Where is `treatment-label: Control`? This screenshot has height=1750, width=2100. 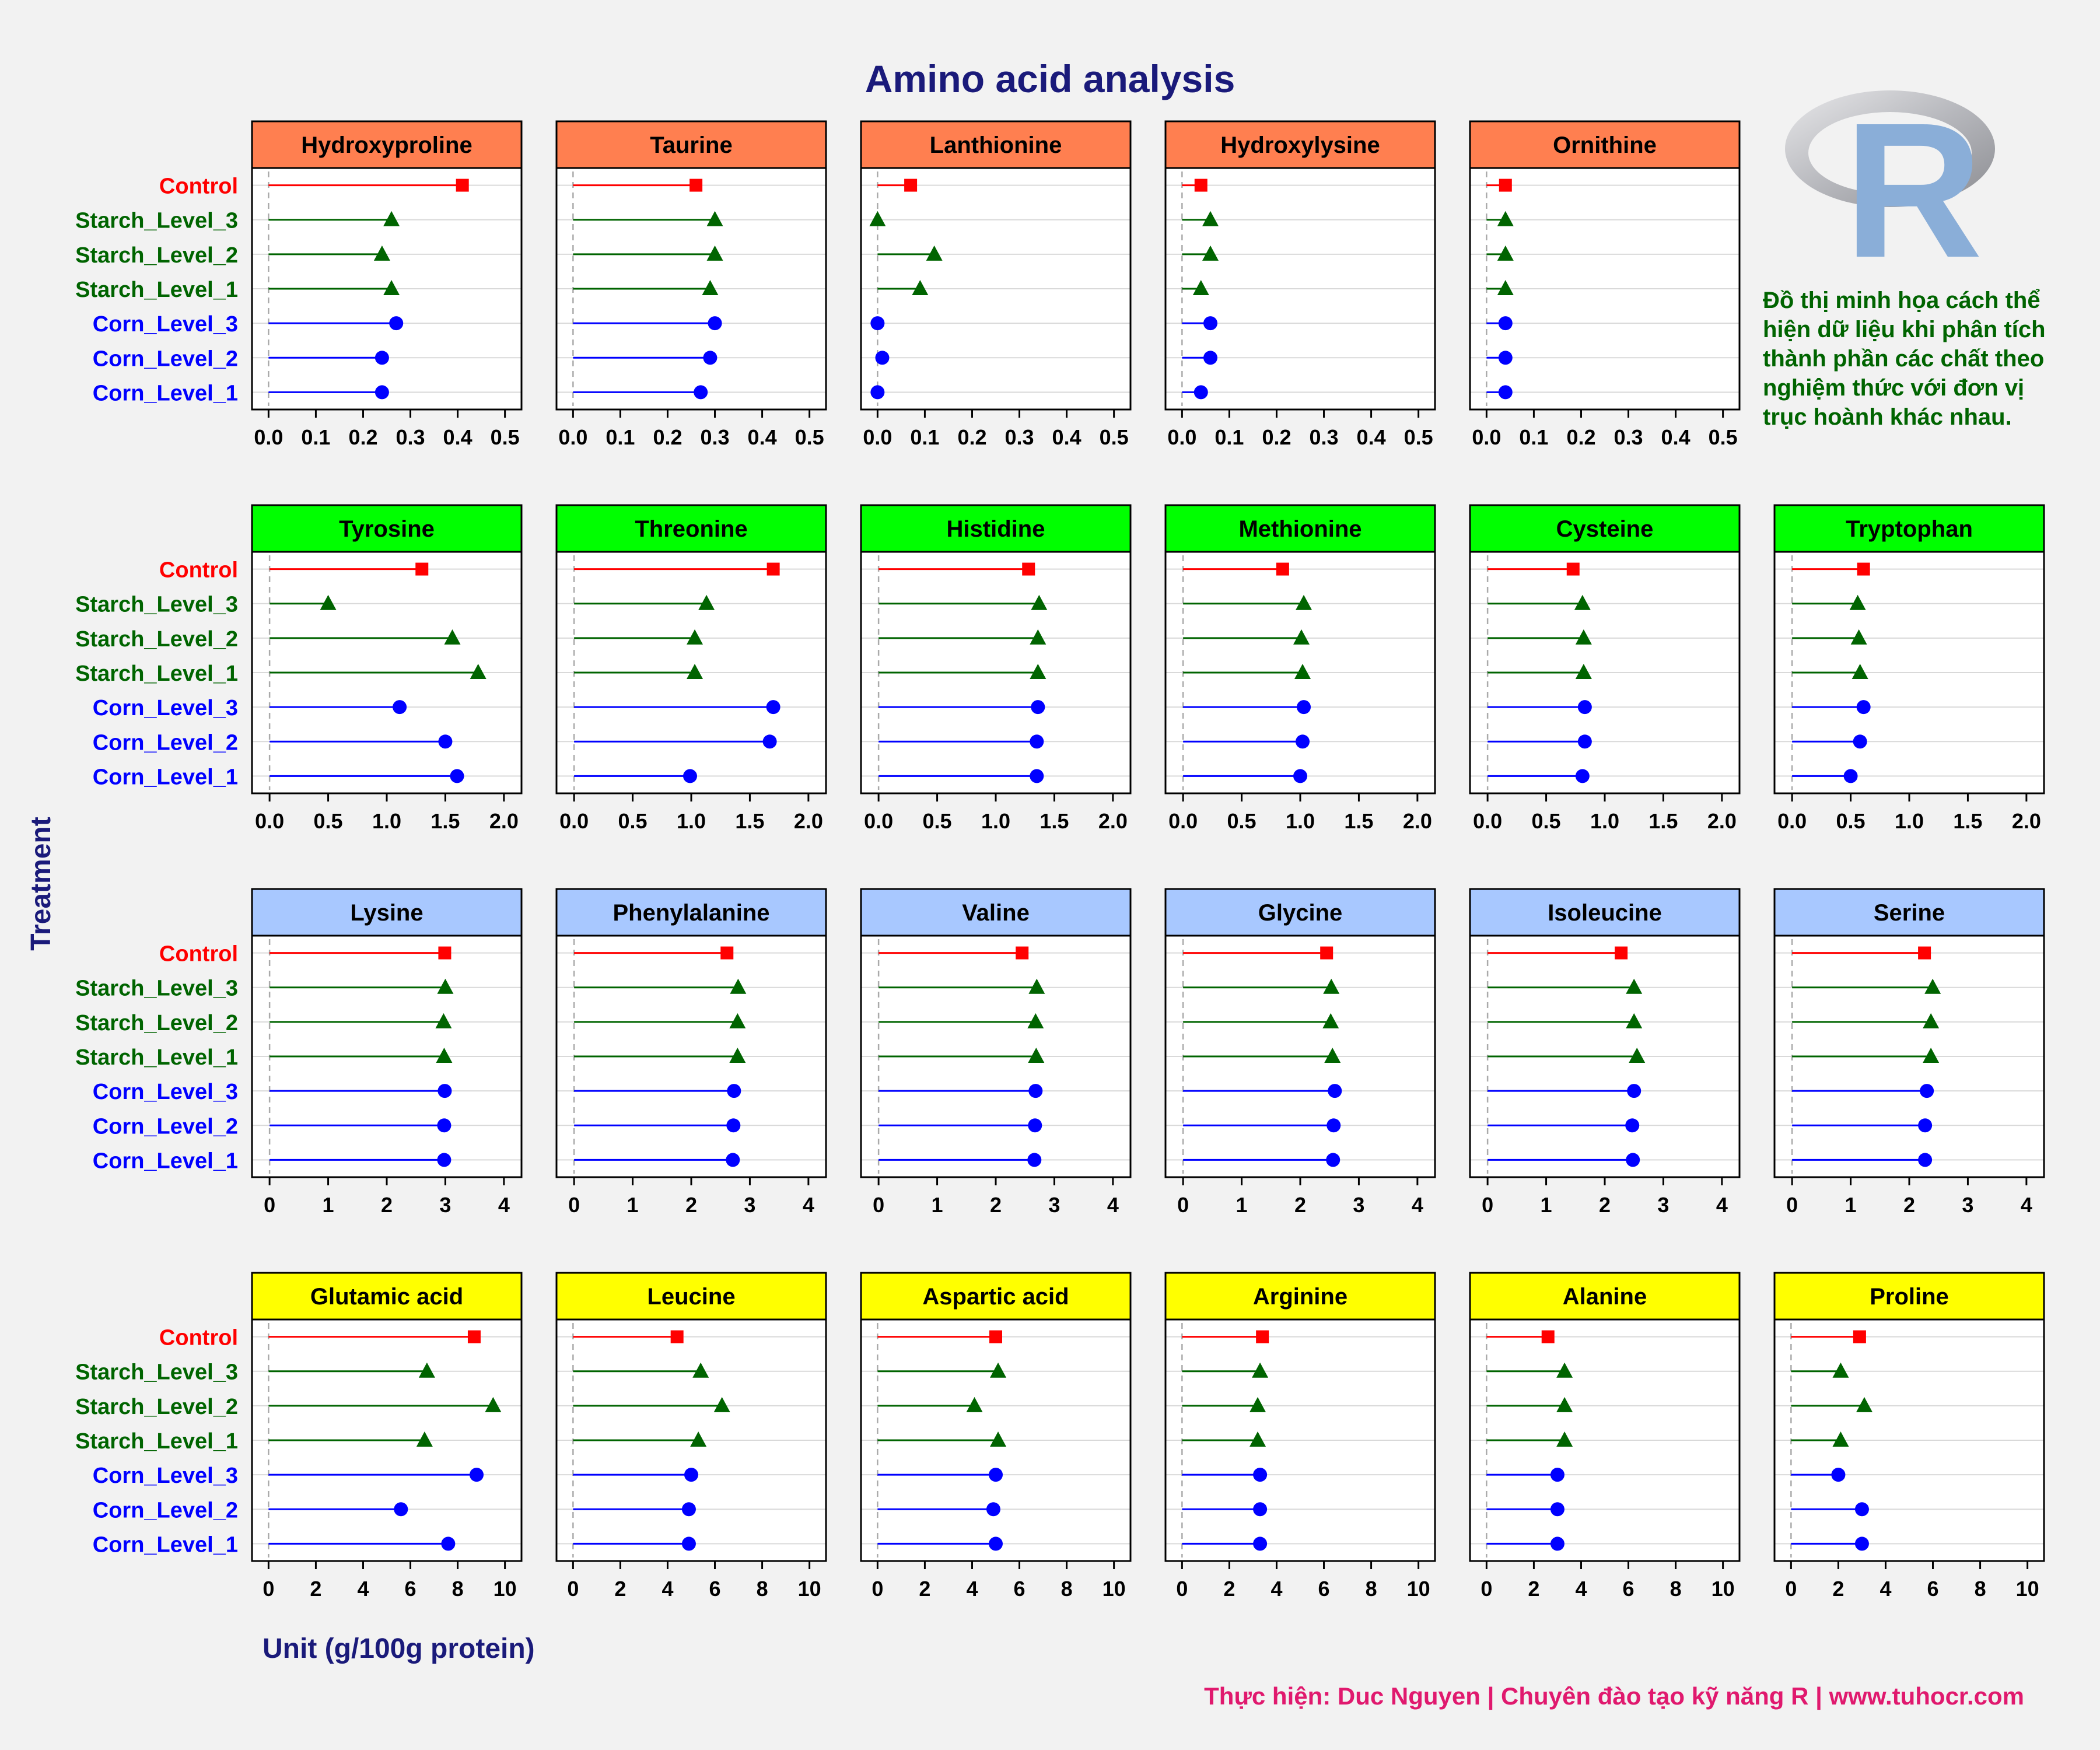 treatment-label: Control is located at coordinates (198, 954).